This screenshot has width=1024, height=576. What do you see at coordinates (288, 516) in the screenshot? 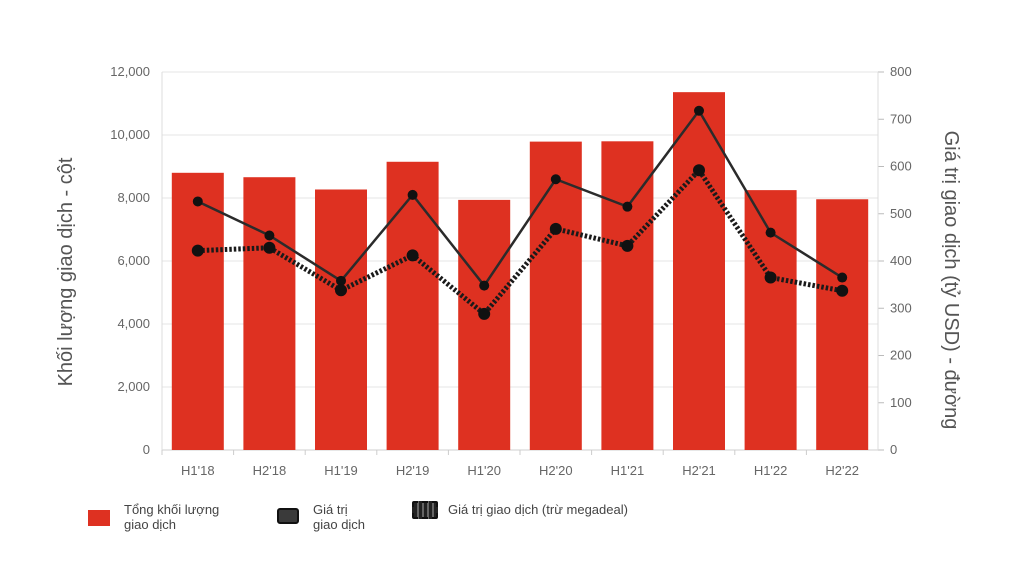
I see `legend-line-swatch` at bounding box center [288, 516].